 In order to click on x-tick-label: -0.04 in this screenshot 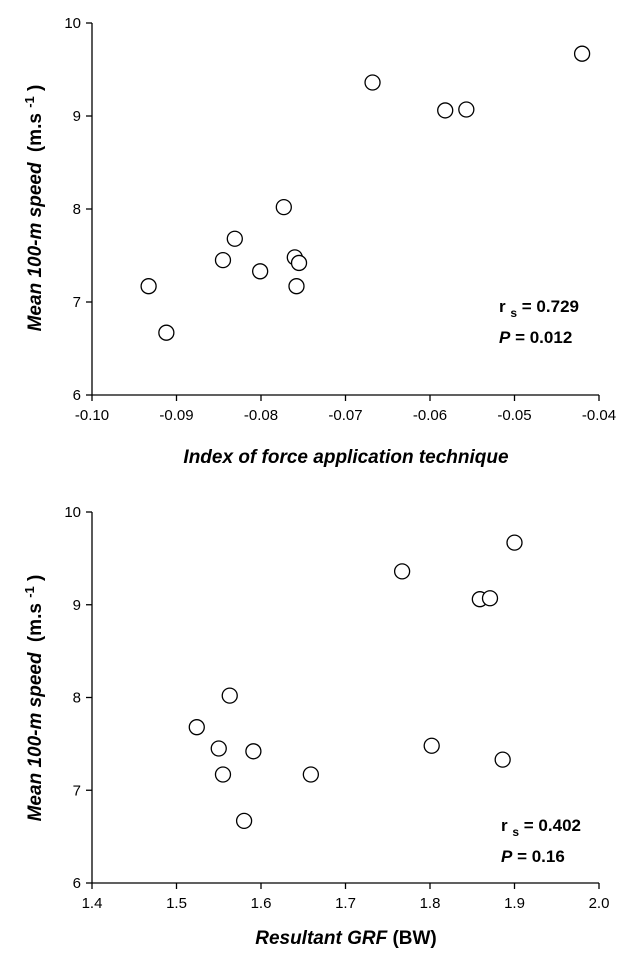, I will do `click(599, 415)`.